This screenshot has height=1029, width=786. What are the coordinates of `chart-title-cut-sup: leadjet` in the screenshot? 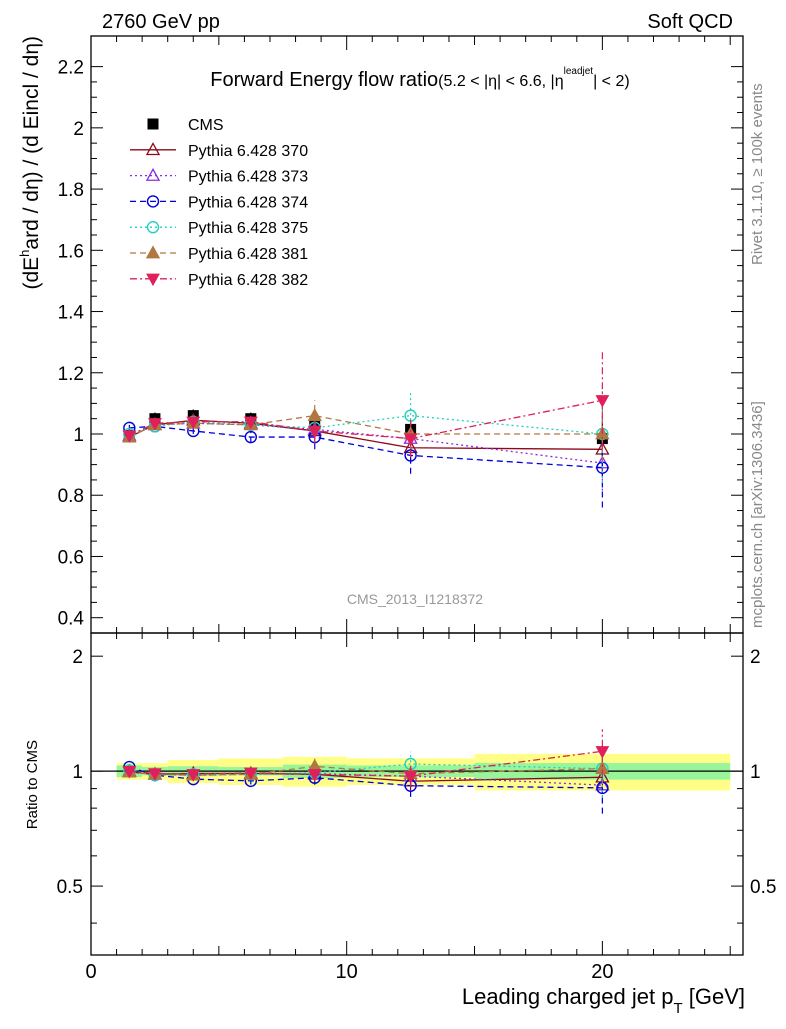 It's located at (579, 71).